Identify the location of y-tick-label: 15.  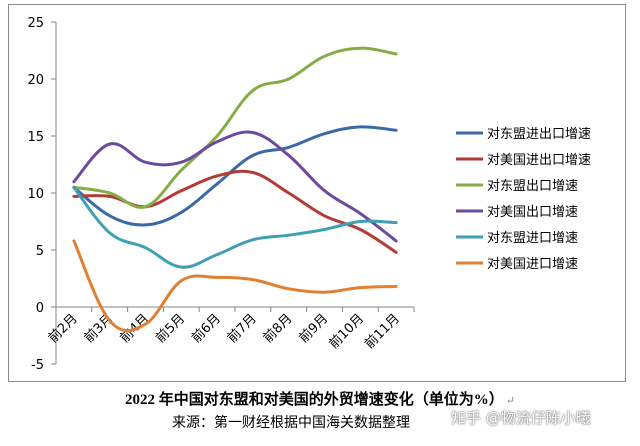
(35, 137).